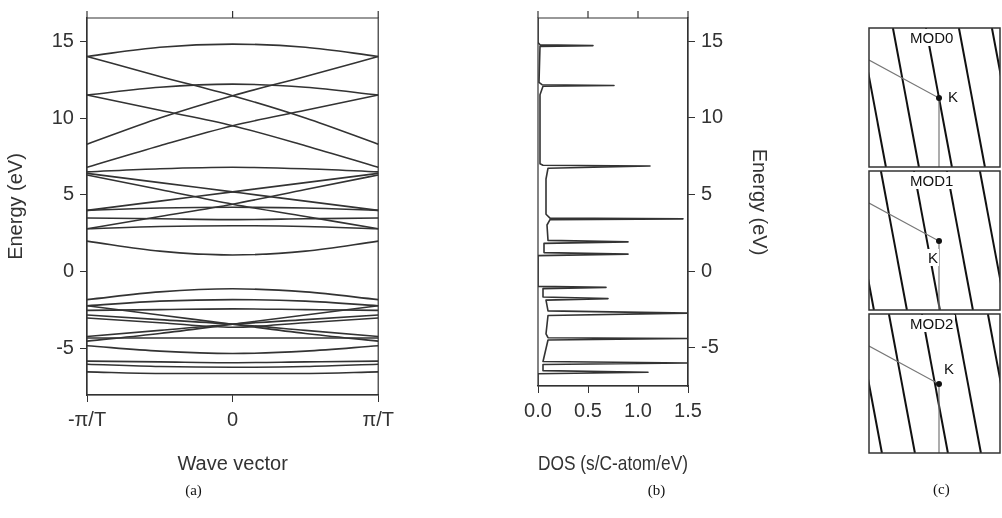 Image resolution: width=1002 pixels, height=518 pixels. I want to click on x-tick-label: 0.5, so click(588, 409).